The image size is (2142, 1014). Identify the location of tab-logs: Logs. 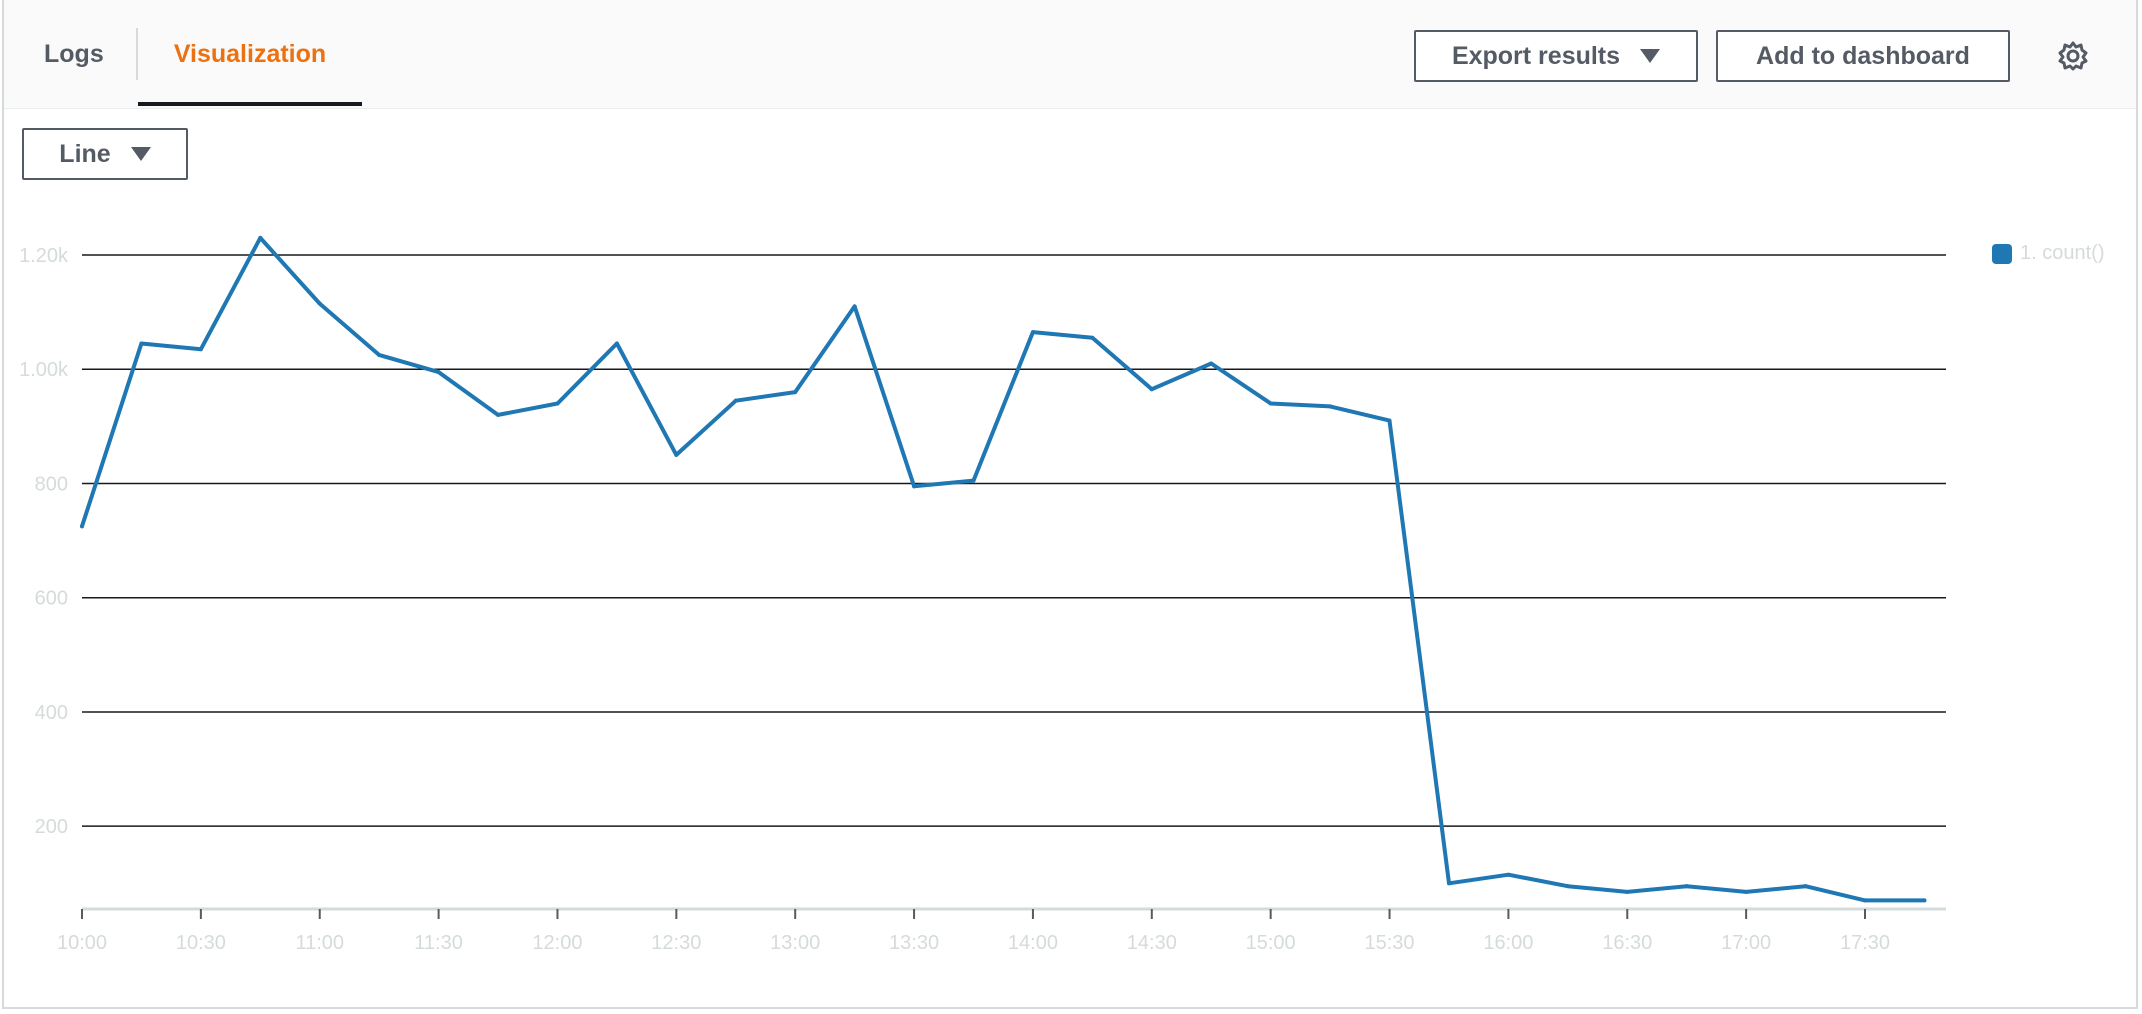
(74, 53).